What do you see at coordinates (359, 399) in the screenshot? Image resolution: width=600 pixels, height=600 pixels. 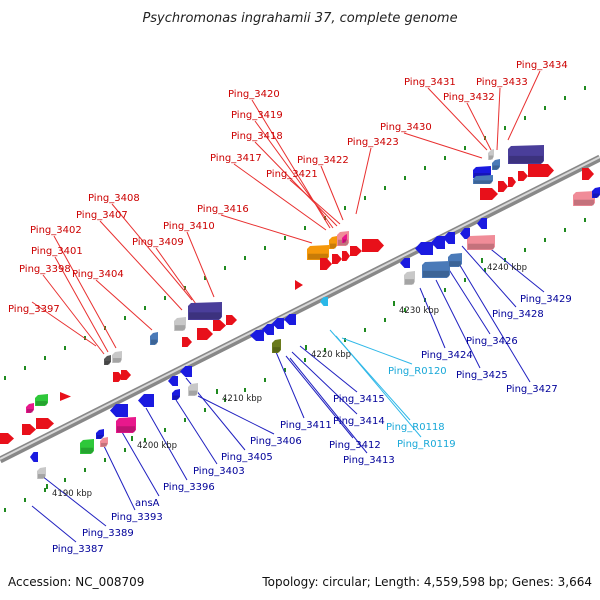 I see `gene-label: Ping_3415` at bounding box center [359, 399].